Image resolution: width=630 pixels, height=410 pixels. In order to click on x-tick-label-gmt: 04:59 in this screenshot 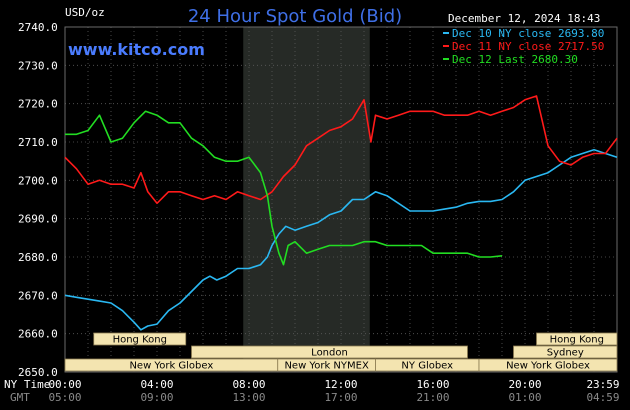, I will do `click(602, 397)`.